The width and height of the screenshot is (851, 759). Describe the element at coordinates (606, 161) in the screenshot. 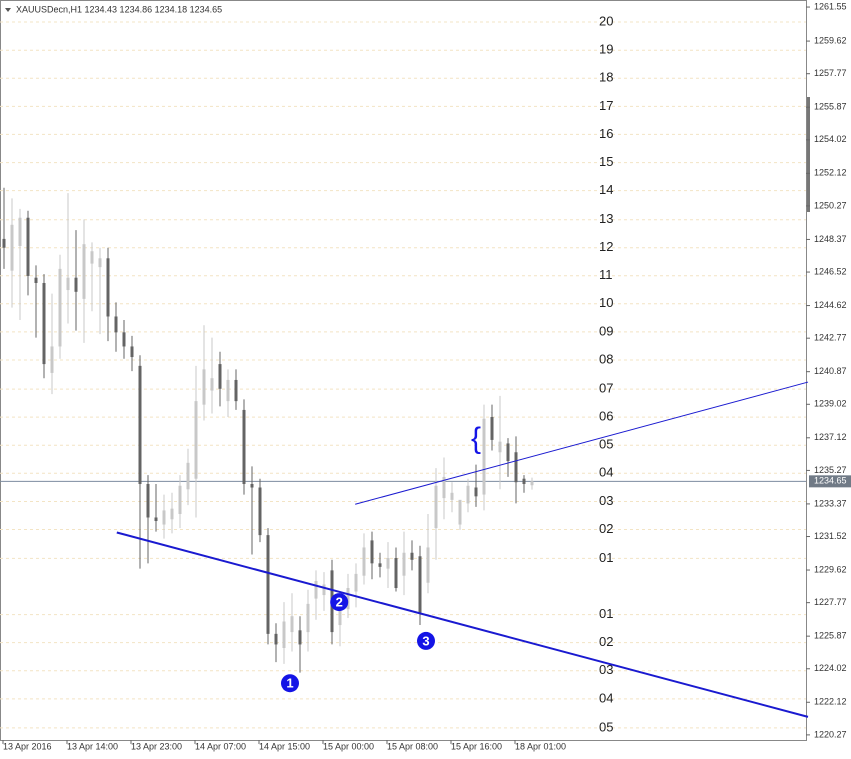

I see `level-label: 15` at that location.